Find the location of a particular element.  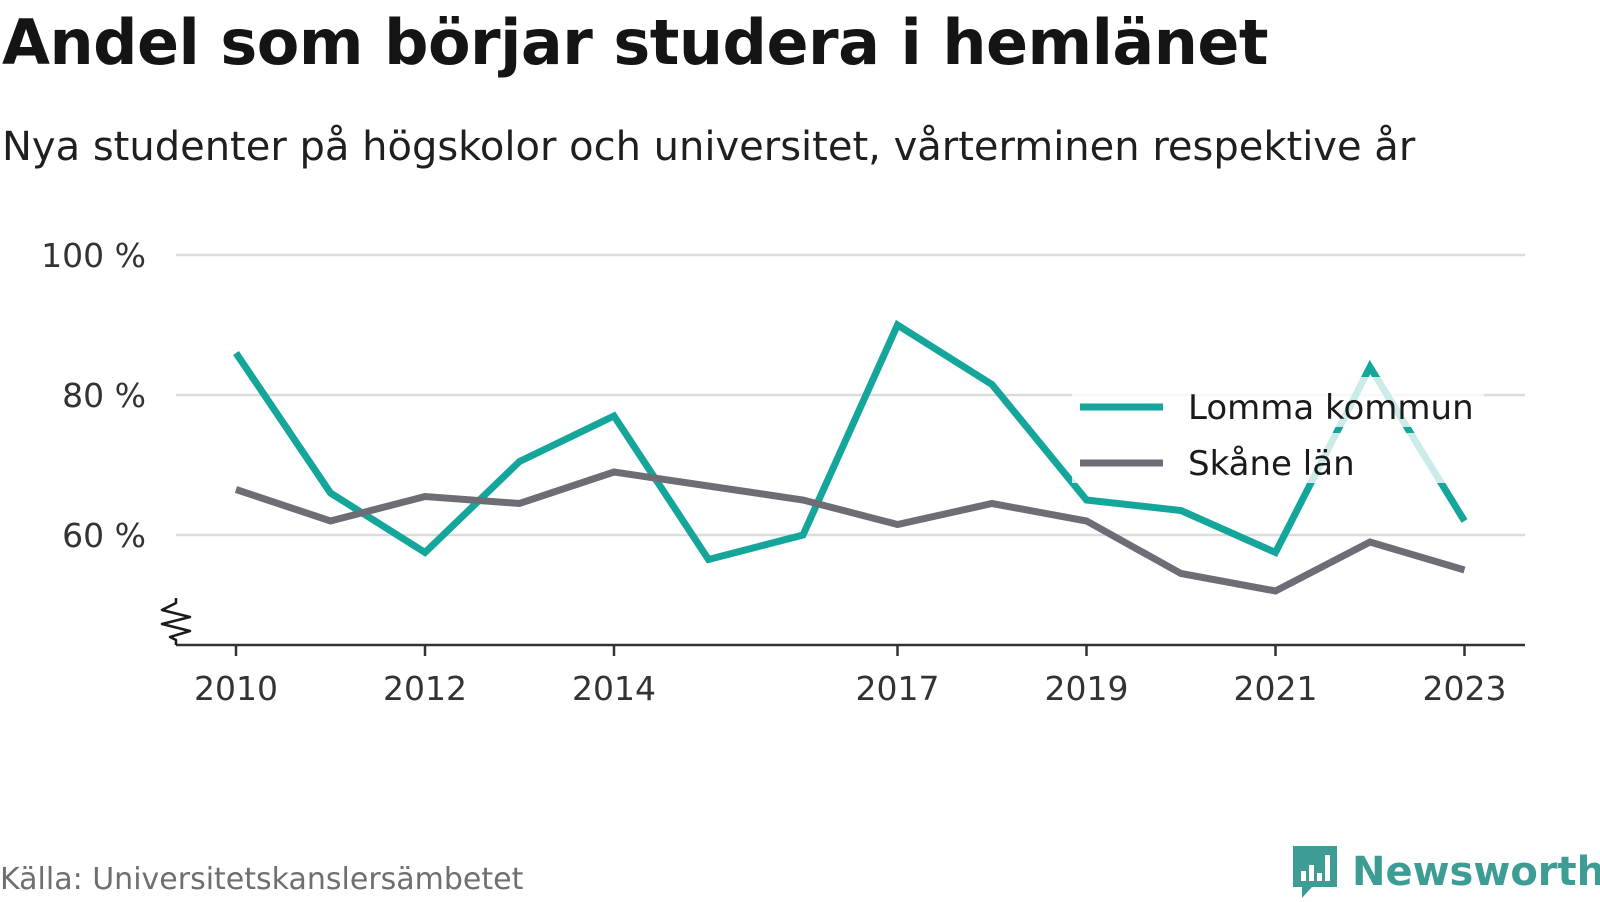

x-tick-label: 2023 is located at coordinates (1465, 688).